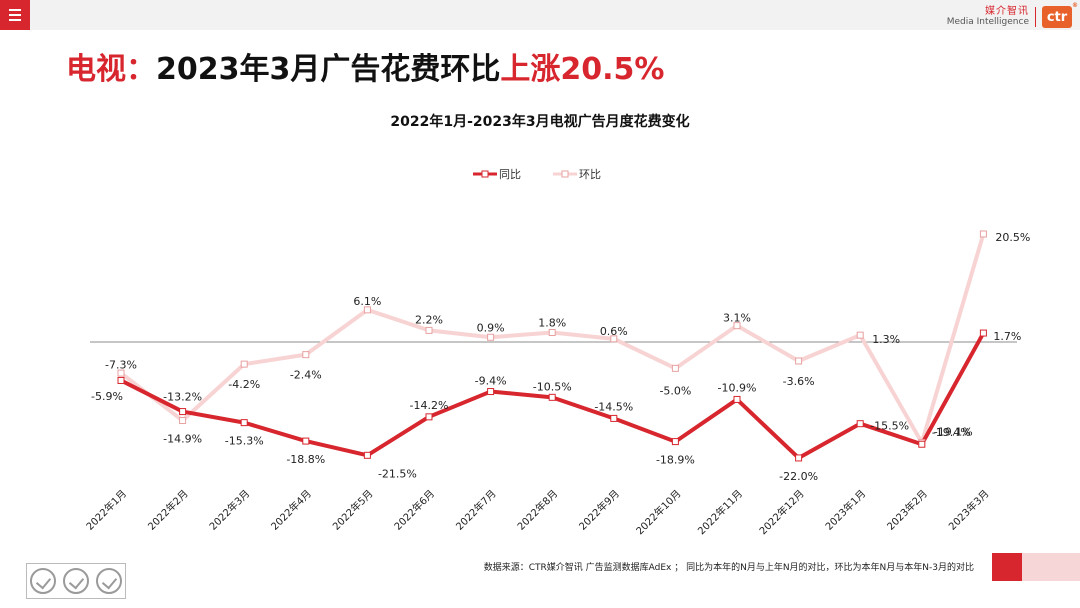 The width and height of the screenshot is (1080, 608). I want to click on x-tick-label: 2022年1月, so click(106, 510).